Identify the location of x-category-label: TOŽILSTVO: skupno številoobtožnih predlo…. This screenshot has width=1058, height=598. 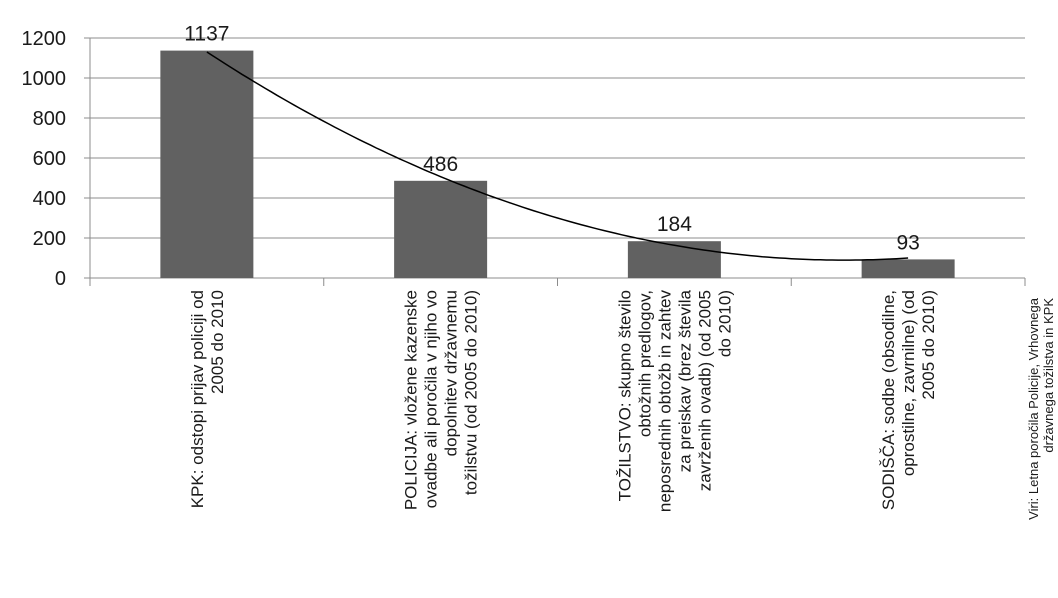
(674, 400).